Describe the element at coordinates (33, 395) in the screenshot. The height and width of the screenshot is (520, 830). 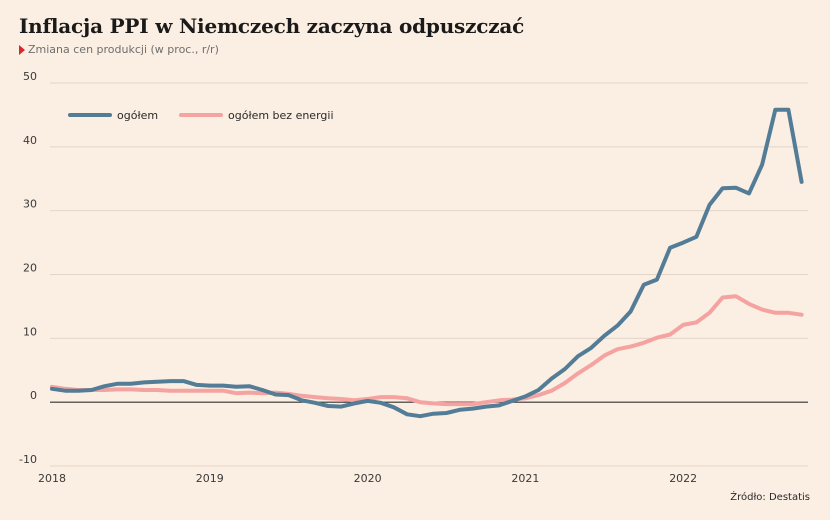
I see `y-tick-label: 0` at that location.